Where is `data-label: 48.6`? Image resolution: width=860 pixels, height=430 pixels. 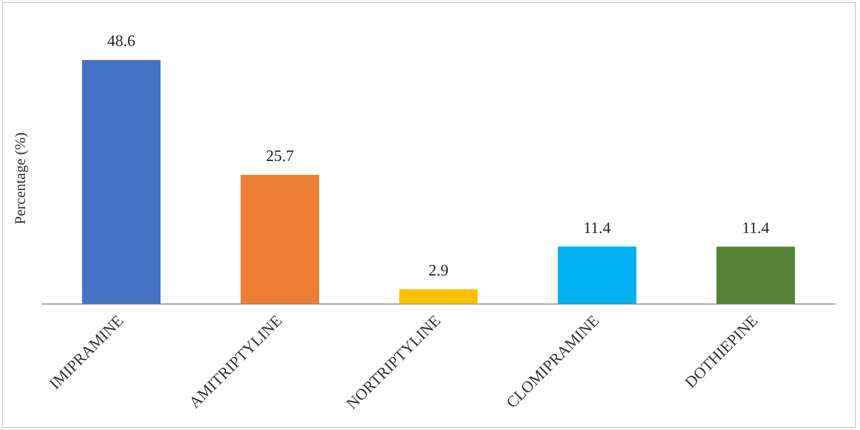 data-label: 48.6 is located at coordinates (121, 41).